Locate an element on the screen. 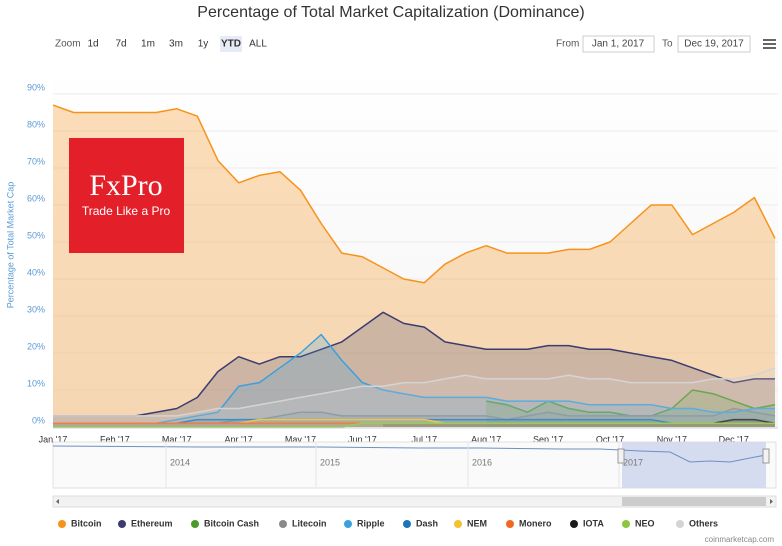 The height and width of the screenshot is (546, 782). logo-title: FxPro is located at coordinates (125, 185).